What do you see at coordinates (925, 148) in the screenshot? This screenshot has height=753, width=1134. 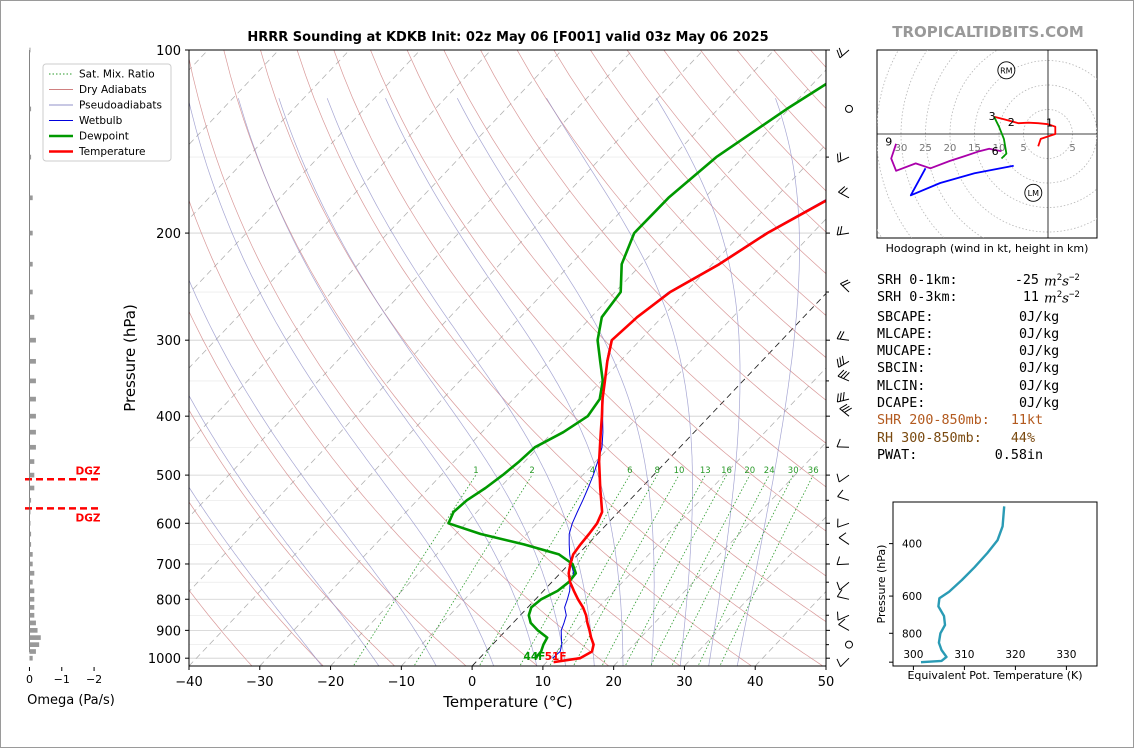 I see `hodograph-ring-label: 25` at bounding box center [925, 148].